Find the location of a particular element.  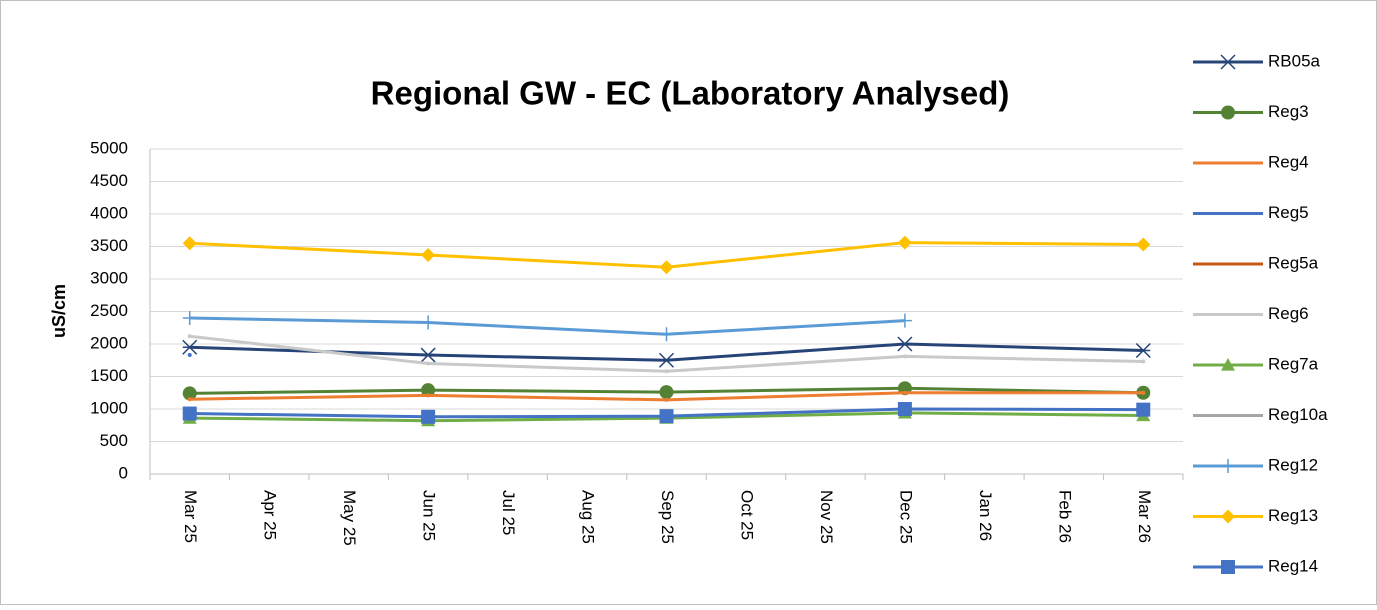

x-tick-label: Mar 26 is located at coordinates (1144, 516).